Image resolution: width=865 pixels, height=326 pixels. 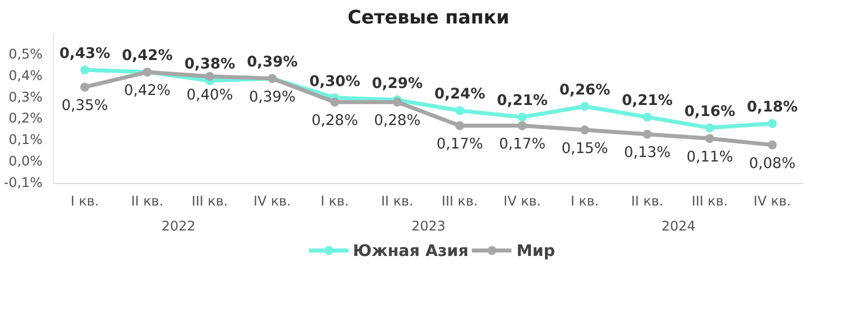 What do you see at coordinates (460, 94) in the screenshot?
I see `data-label: 0,24%` at bounding box center [460, 94].